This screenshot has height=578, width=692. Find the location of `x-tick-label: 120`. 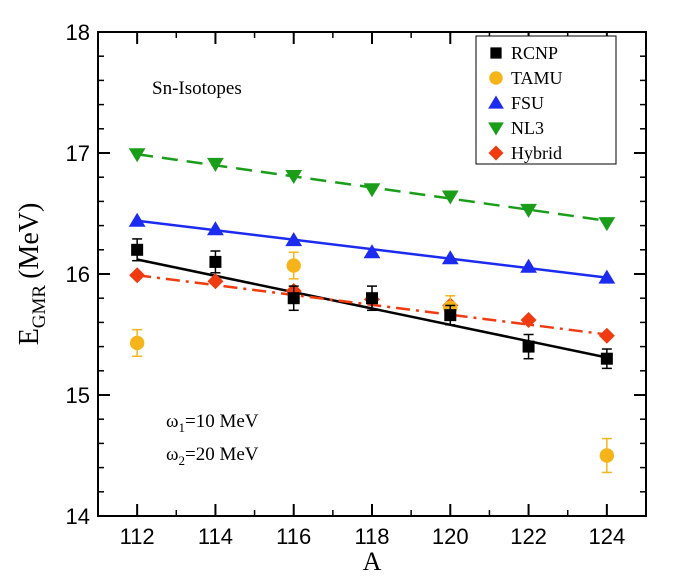

x-tick-label: 120 is located at coordinates (450, 536).